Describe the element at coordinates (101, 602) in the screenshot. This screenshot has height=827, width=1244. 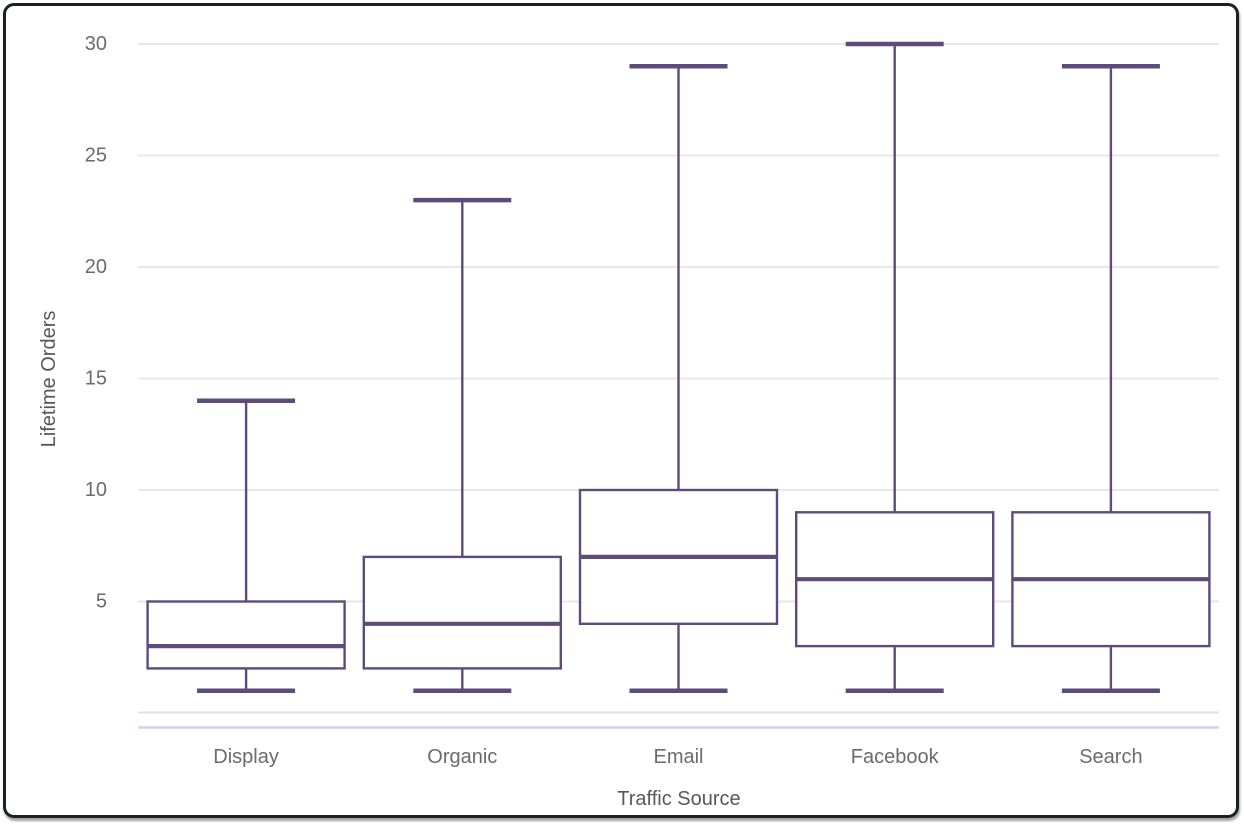
I see `y-tick-label-5: 5` at that location.